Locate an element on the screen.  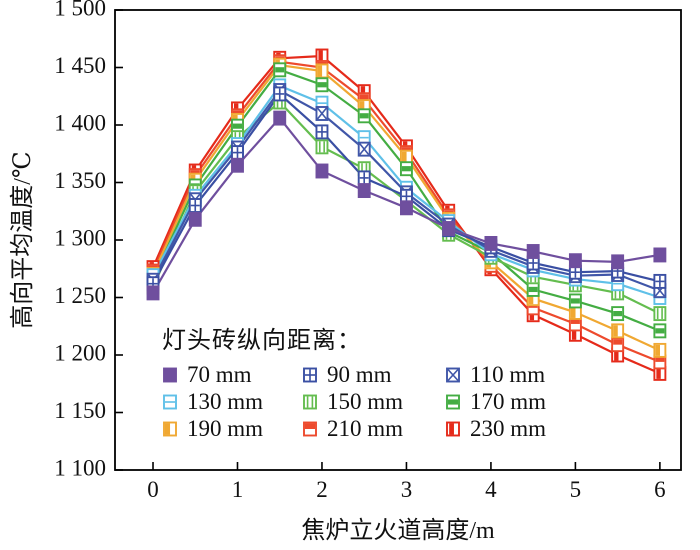
legend-marker-210mm is located at coordinates (310, 428).